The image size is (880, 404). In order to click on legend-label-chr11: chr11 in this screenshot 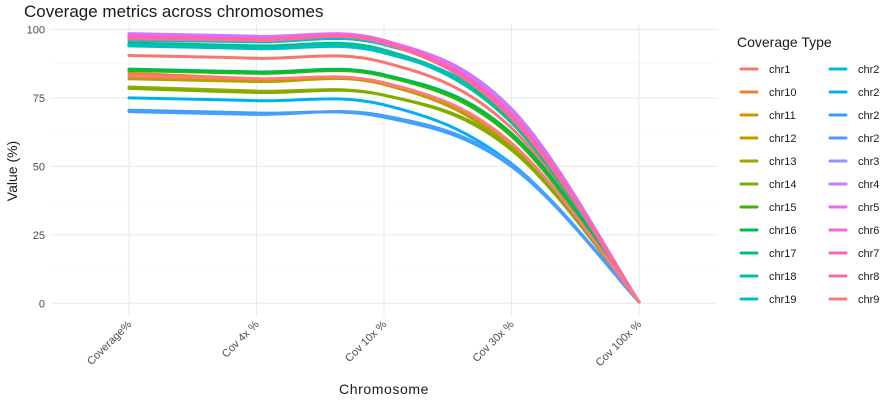, I will do `click(782, 116)`.